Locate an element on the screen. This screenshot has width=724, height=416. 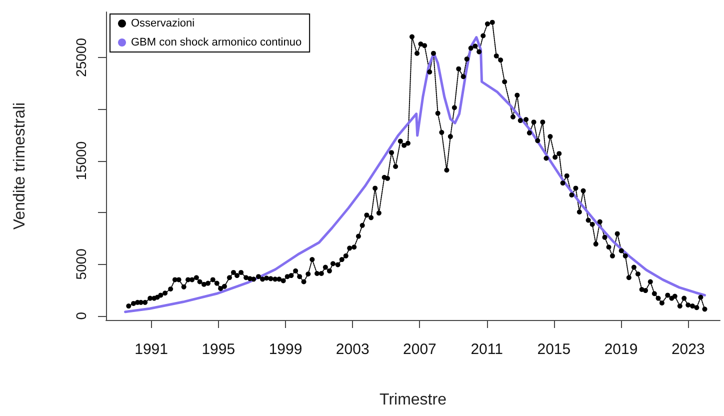
x-tick-label: 2019 is located at coordinates (621, 349).